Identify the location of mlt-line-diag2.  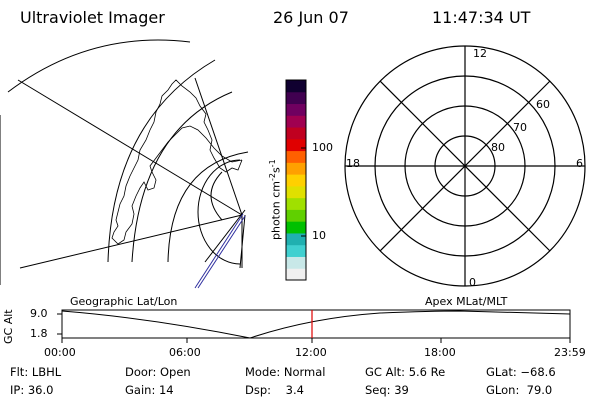
(465, 166).